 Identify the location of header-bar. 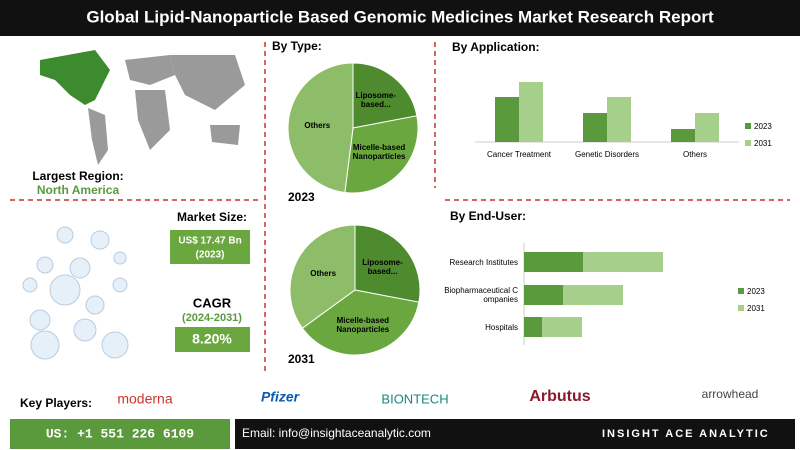
(400, 18).